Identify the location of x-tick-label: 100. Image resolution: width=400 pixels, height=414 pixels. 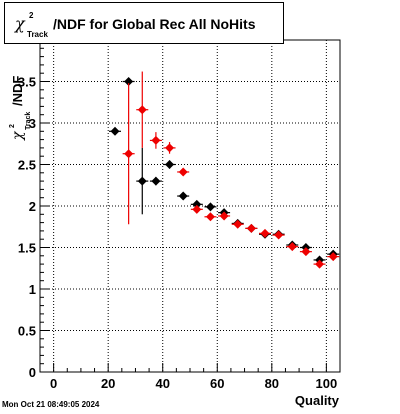
(327, 383).